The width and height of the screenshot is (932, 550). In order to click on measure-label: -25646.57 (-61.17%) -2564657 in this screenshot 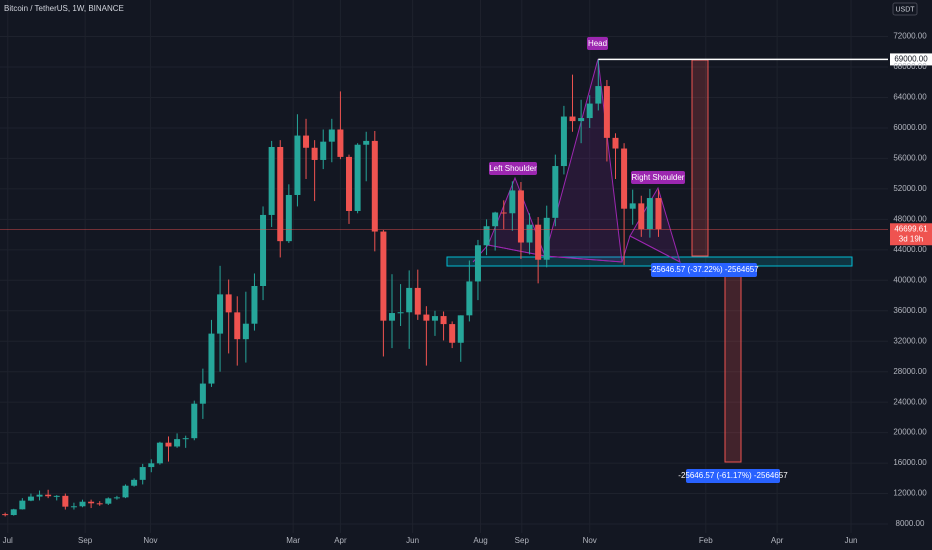, I will do `click(733, 475)`.